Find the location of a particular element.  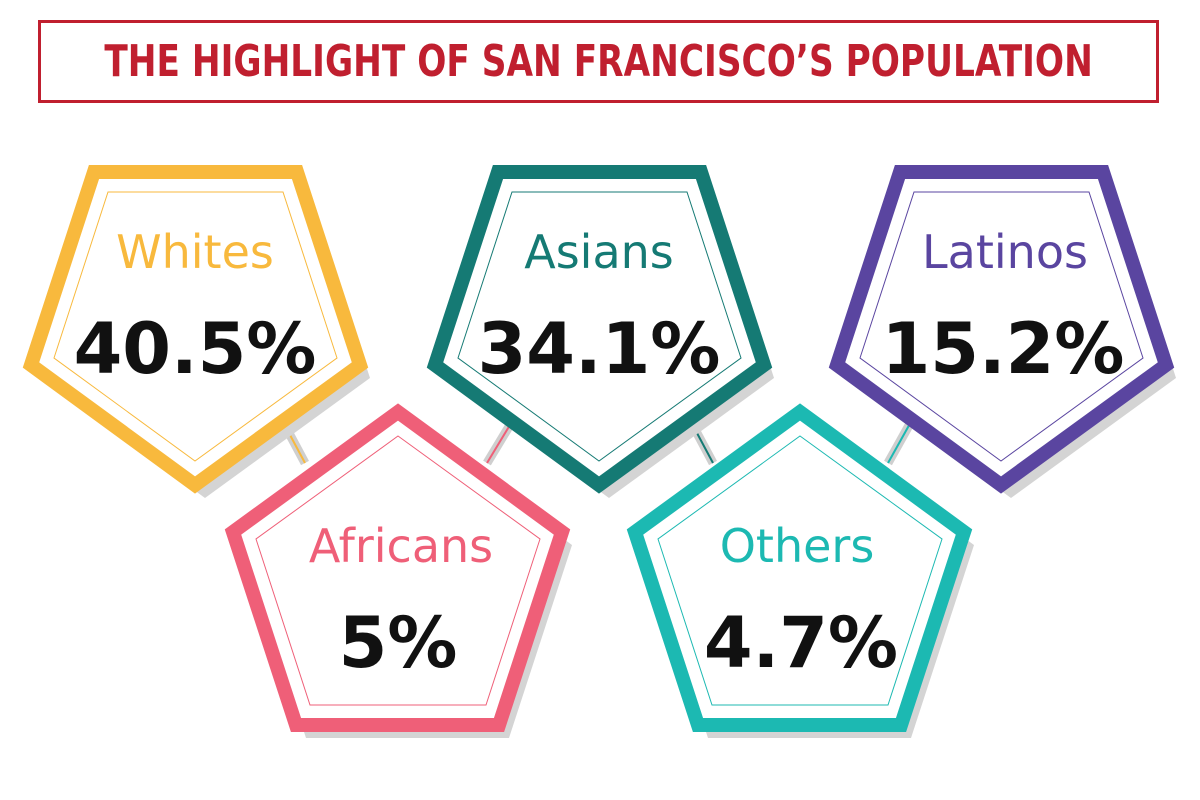

pentagon-asians: Asians 34.1% is located at coordinates (600, 331).